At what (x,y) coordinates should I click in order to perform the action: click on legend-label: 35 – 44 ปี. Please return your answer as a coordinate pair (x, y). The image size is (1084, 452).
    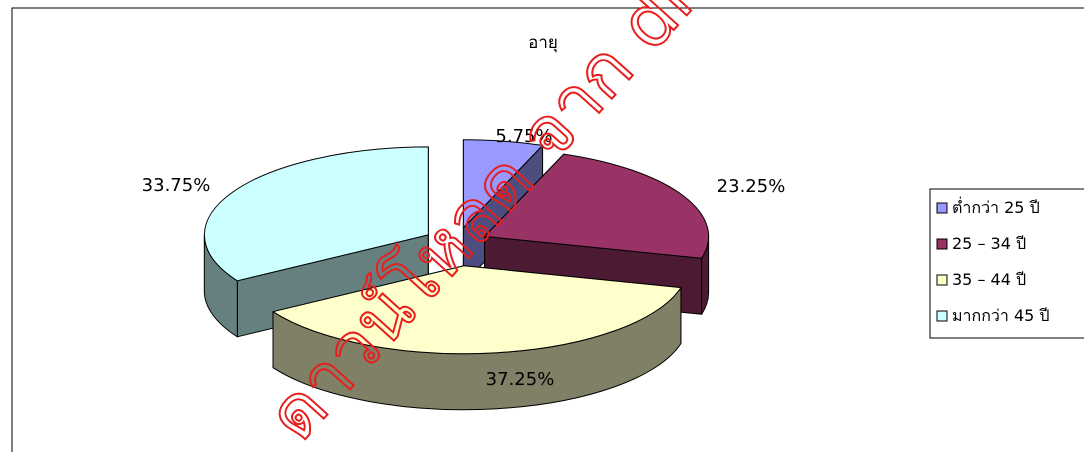
    Looking at the image, I should click on (989, 279).